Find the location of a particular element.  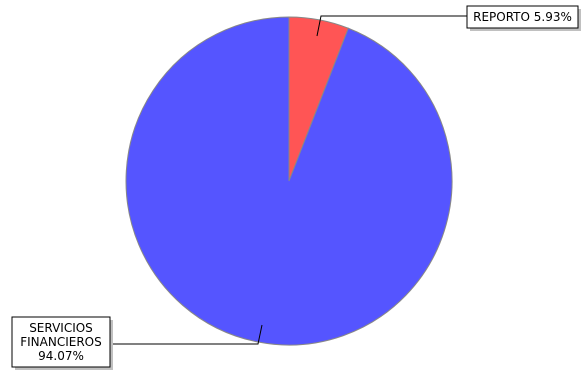

slice-label-text: SERVICIOS is located at coordinates (61, 328).